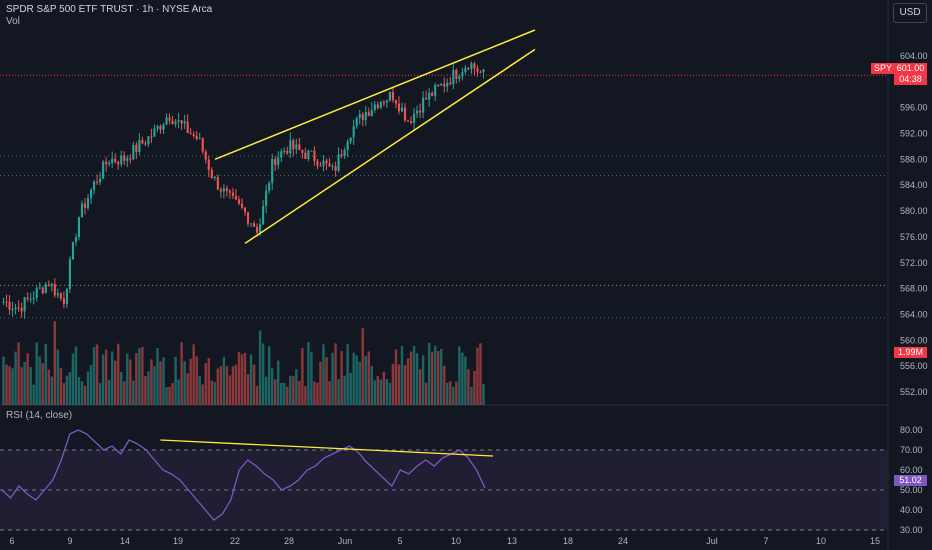 The image size is (932, 550). Describe the element at coordinates (444, 541) in the screenshot. I see `time-axis: 6 9 14 19 22 28 Jun 5 10 13 18 24 Jul 7 10 15` at that location.